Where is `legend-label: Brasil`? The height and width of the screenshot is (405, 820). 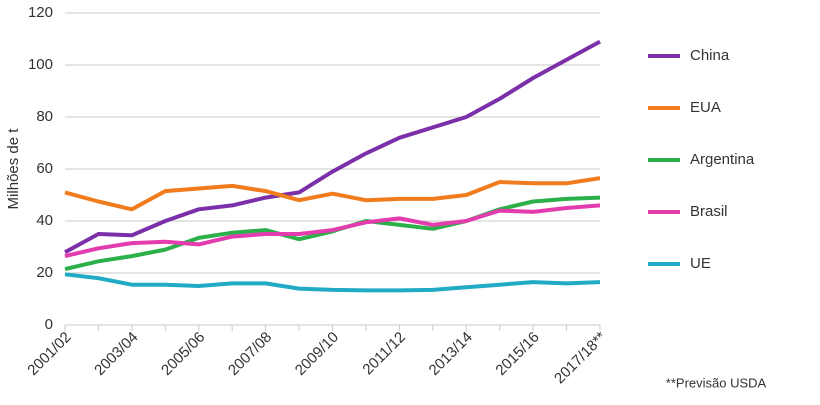 legend-label: Brasil is located at coordinates (709, 211).